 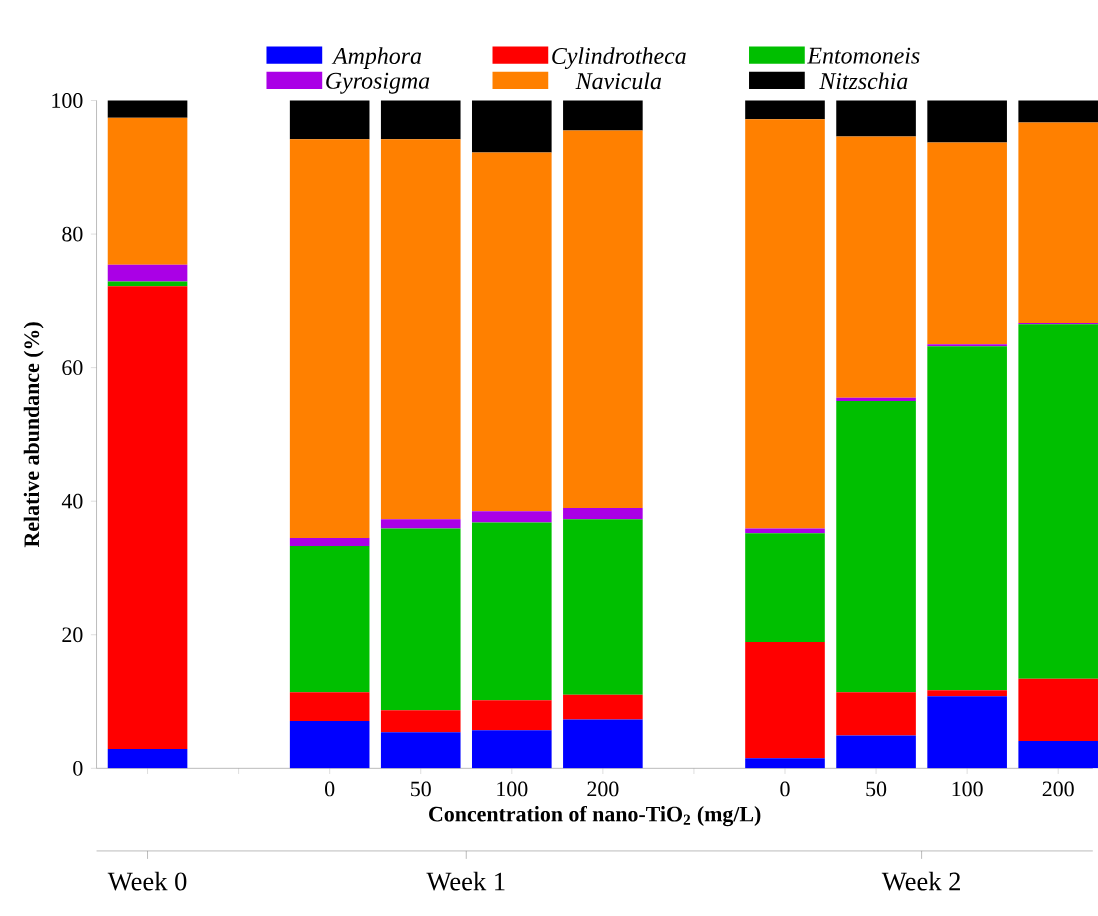 I want to click on text: Week 2, so click(x=920, y=881).